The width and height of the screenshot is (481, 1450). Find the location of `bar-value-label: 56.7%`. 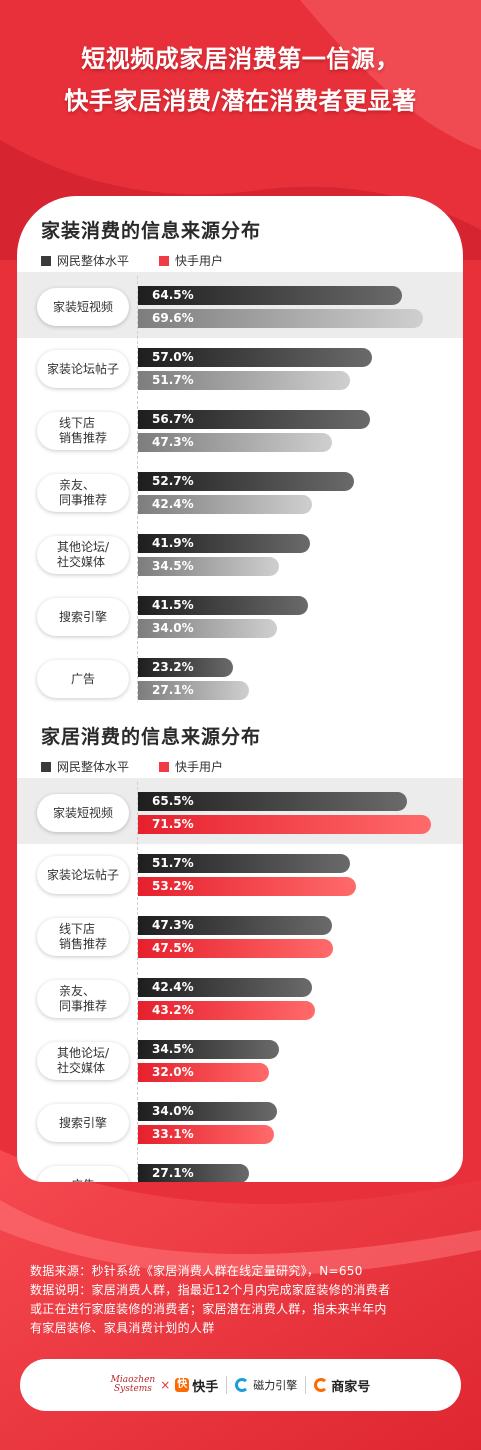

bar-value-label: 56.7% is located at coordinates (173, 419).